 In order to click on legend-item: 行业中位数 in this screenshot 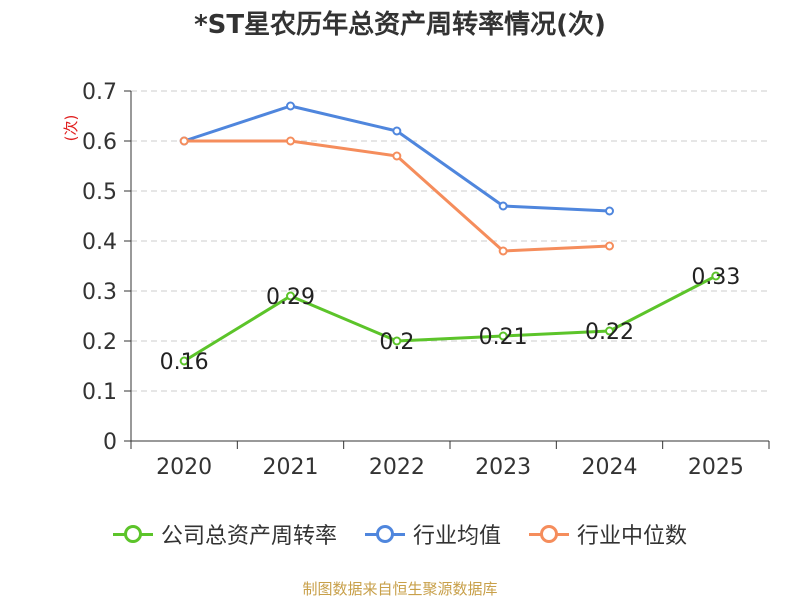, I will do `click(608, 534)`.